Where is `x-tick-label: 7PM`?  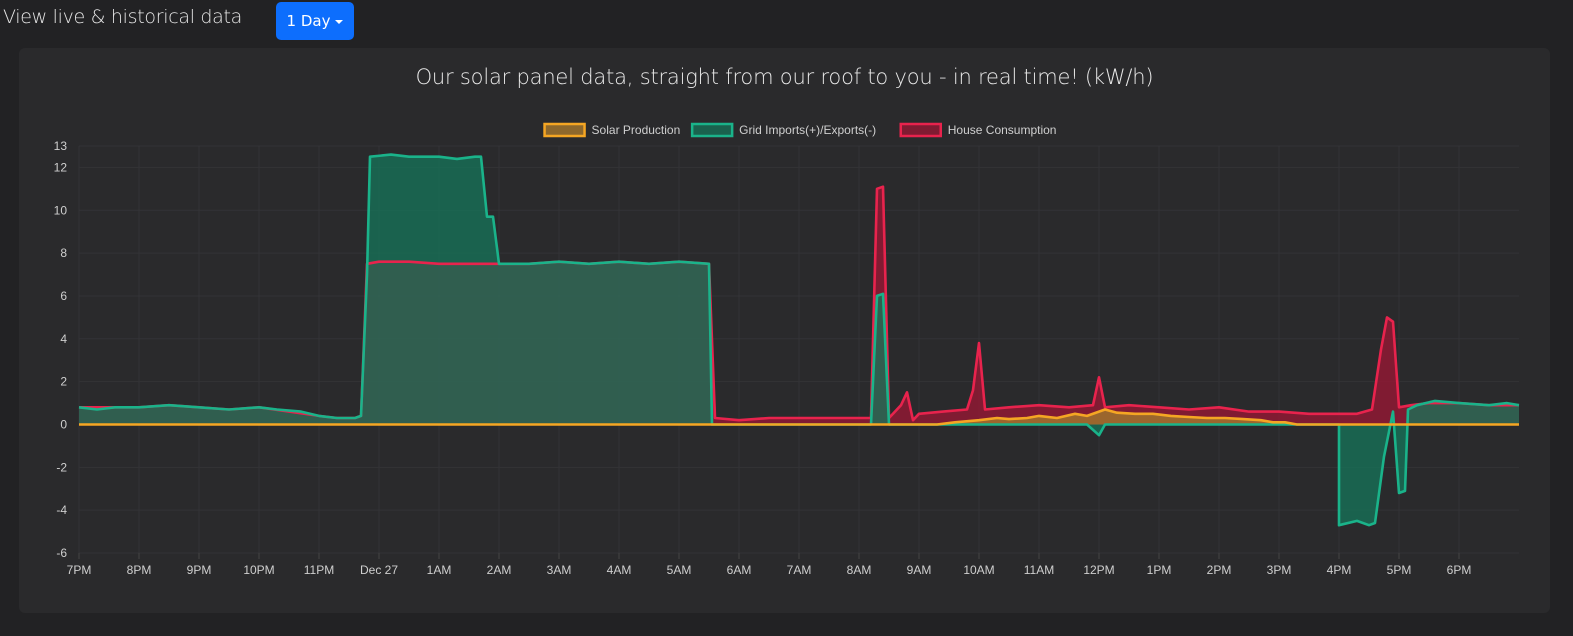
x-tick-label: 7PM is located at coordinates (79, 570).